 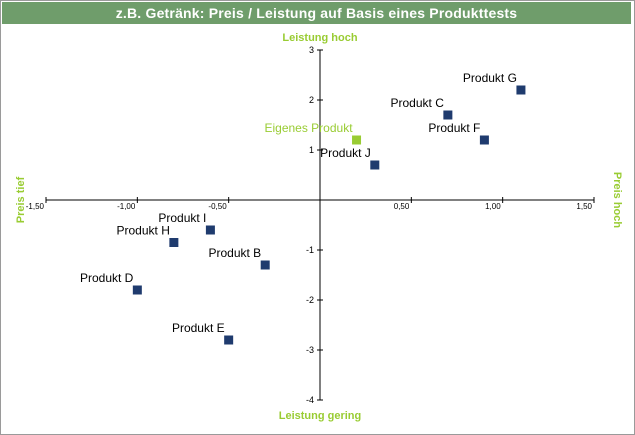 I want to click on y-tick-label: 2, so click(x=311, y=100).